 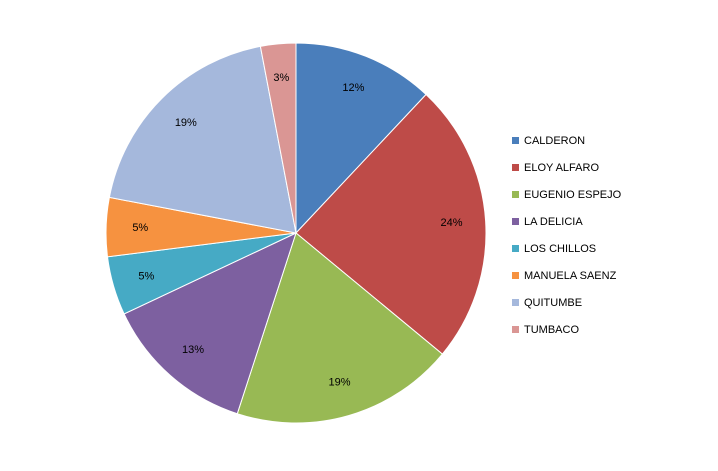 What do you see at coordinates (515, 329) in the screenshot?
I see `legend-swatch-tumbaco` at bounding box center [515, 329].